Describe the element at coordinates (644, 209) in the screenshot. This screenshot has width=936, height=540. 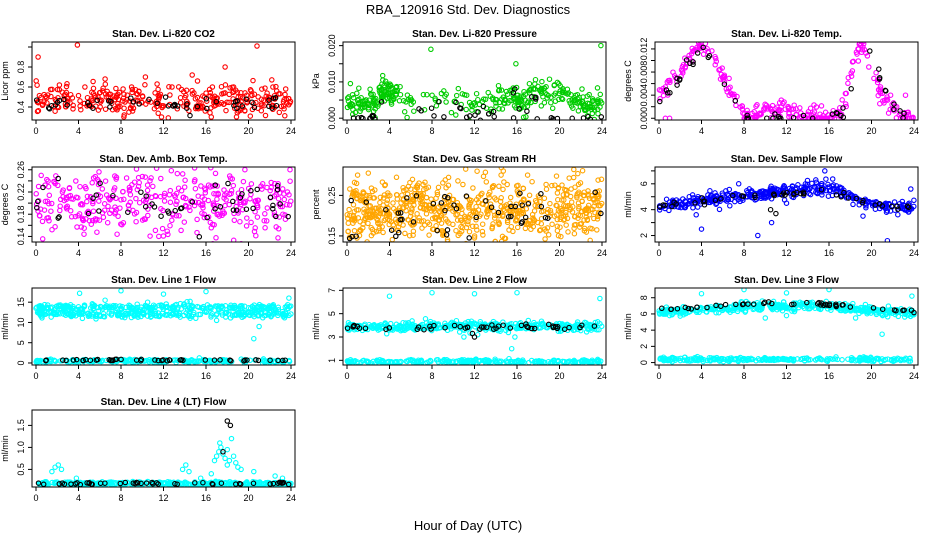
I see `y-tick-label: 4` at that location.